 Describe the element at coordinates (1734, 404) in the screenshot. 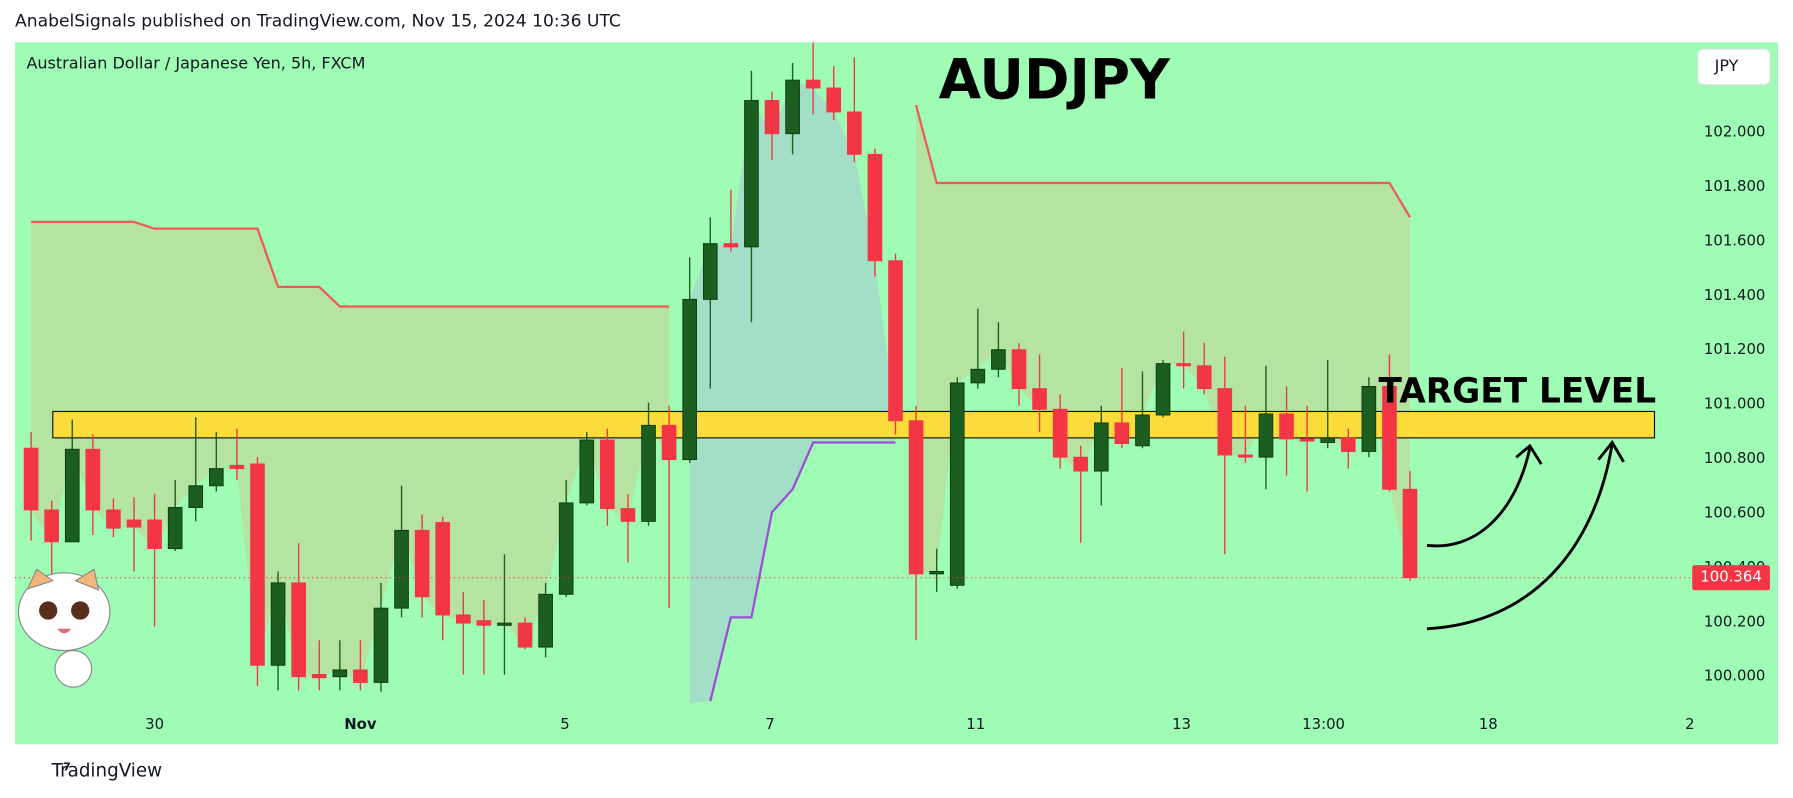

I see `y-tick-label: 101.000` at that location.